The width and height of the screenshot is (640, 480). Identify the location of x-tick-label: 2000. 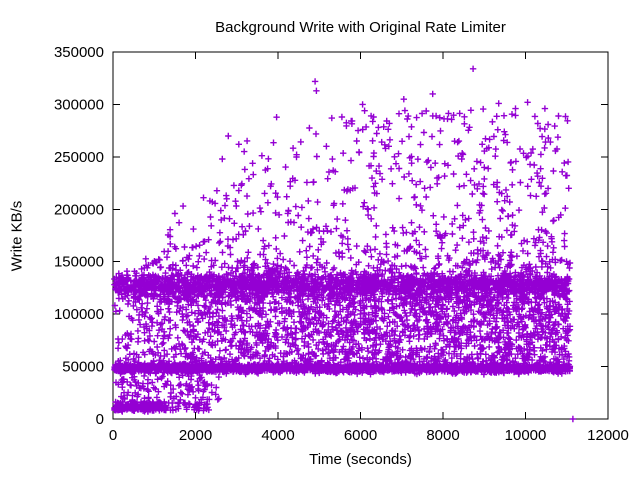
(195, 435).